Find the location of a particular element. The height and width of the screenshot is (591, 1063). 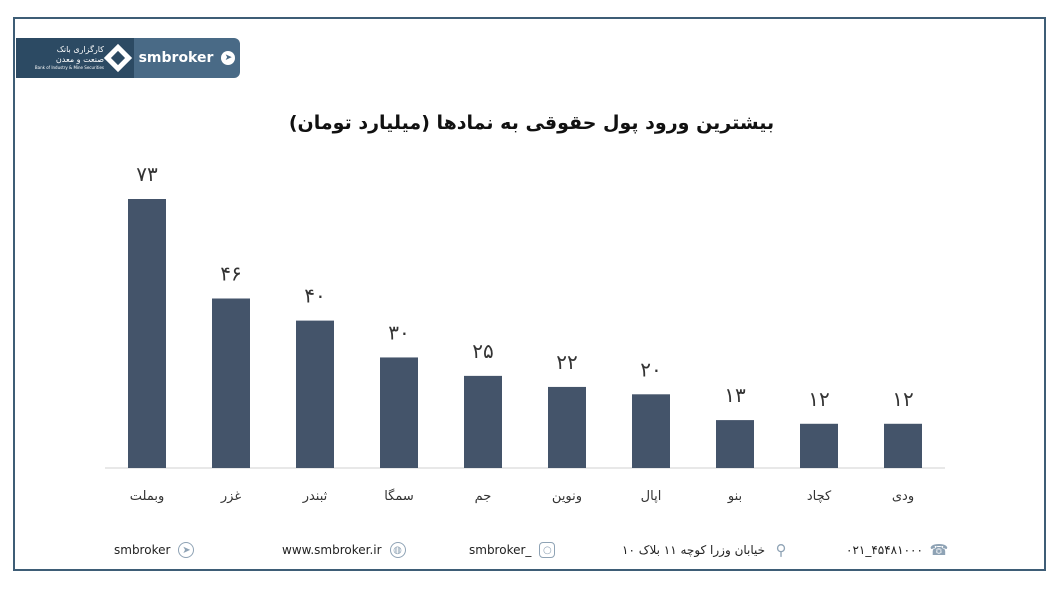

data-label: ۱۳ is located at coordinates (735, 395).